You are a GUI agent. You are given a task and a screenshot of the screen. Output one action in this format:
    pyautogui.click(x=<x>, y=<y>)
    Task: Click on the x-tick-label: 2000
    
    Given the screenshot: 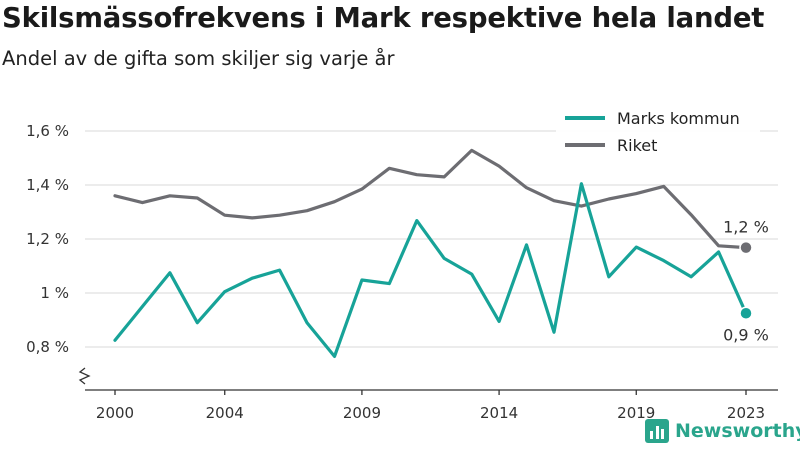 What is the action you would take?
    pyautogui.click(x=115, y=413)
    